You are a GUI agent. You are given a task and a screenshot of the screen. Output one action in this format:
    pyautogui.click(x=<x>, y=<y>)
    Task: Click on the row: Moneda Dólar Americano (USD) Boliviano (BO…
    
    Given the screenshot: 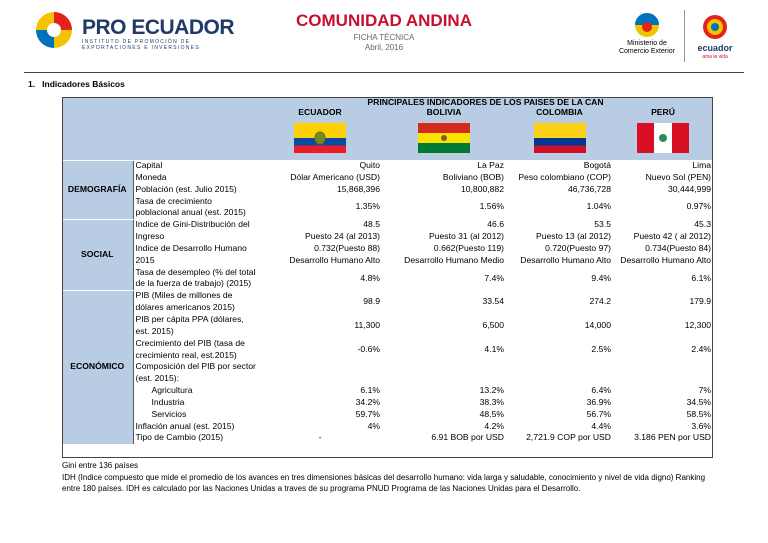 What is the action you would take?
    pyautogui.click(x=387, y=177)
    